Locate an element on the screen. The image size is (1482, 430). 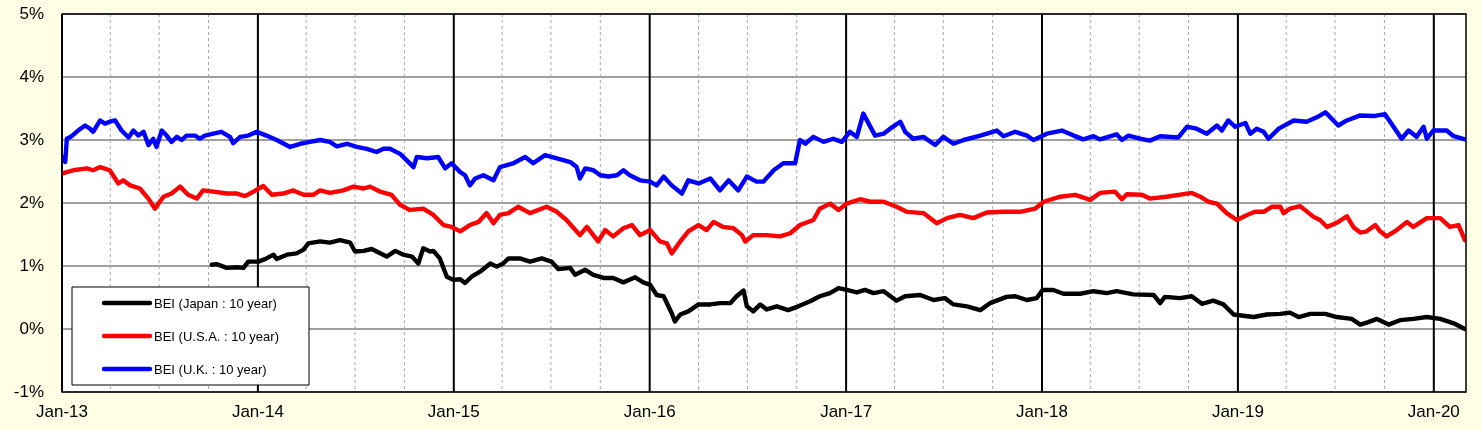
legend-label: BEI (U.K. : 10 year) is located at coordinates (210, 369).